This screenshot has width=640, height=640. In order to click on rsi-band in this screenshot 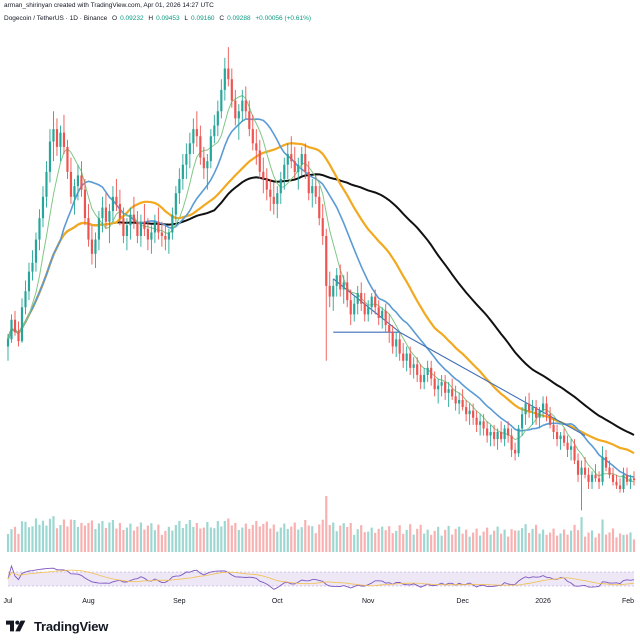, I will do `click(321, 579)`.